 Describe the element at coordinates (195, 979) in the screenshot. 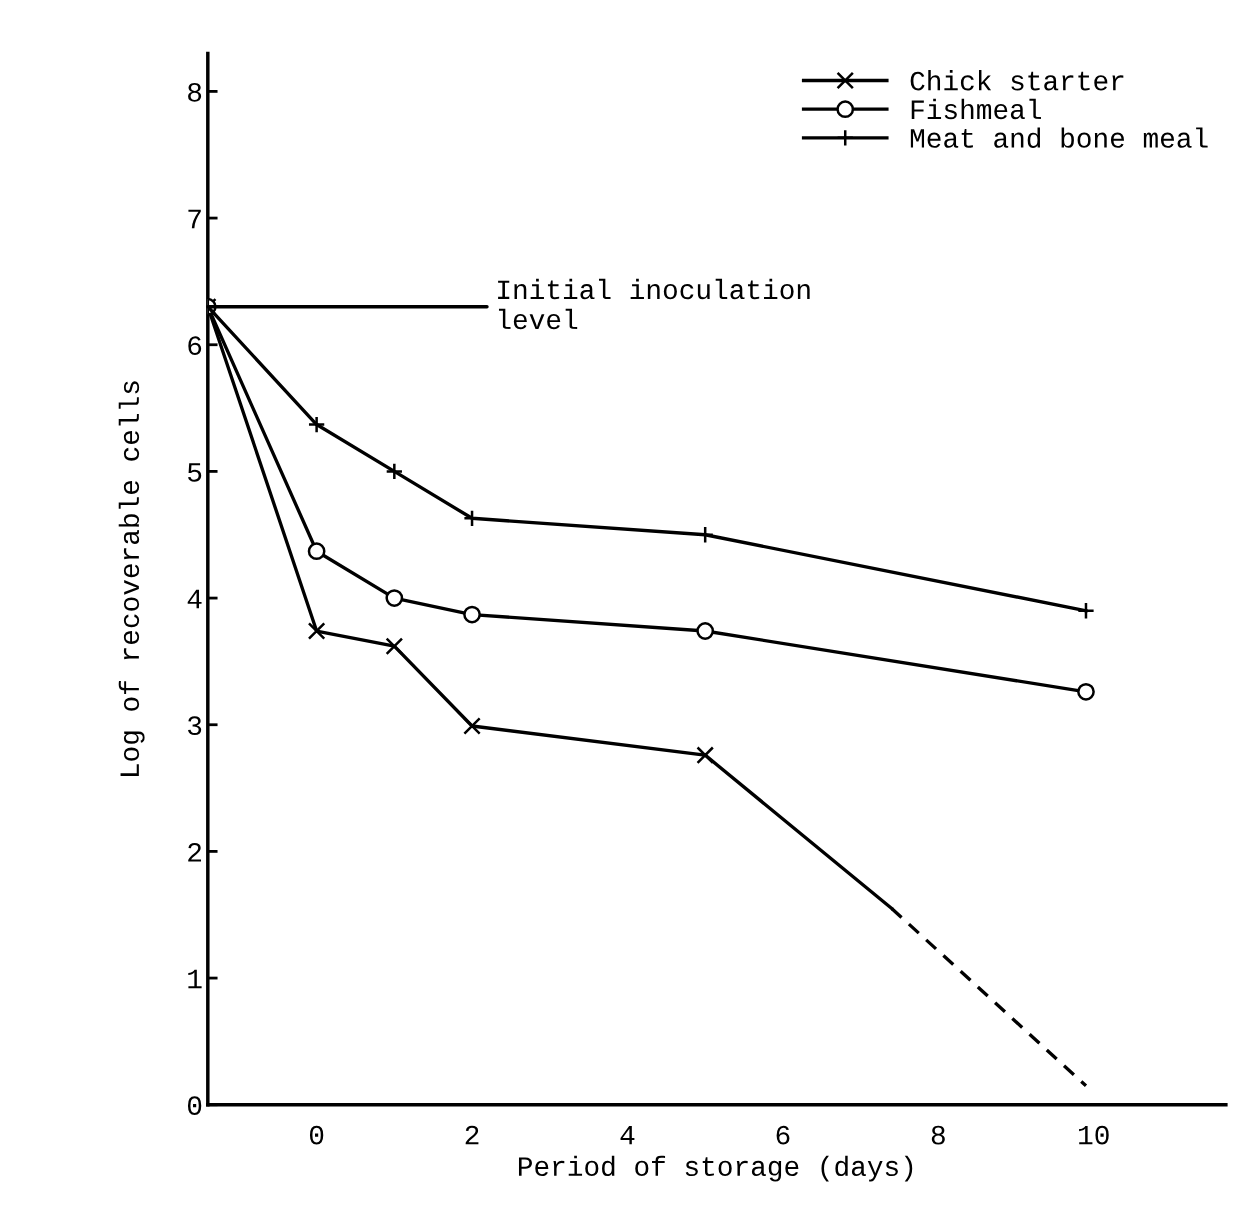

I see `y-tick-label: 1` at that location.